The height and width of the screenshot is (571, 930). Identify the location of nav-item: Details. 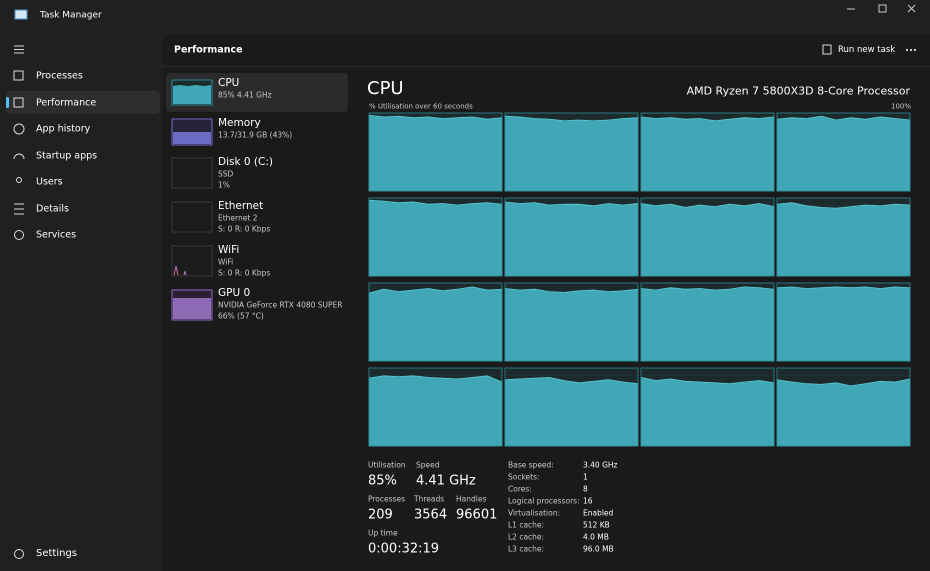
(52, 209).